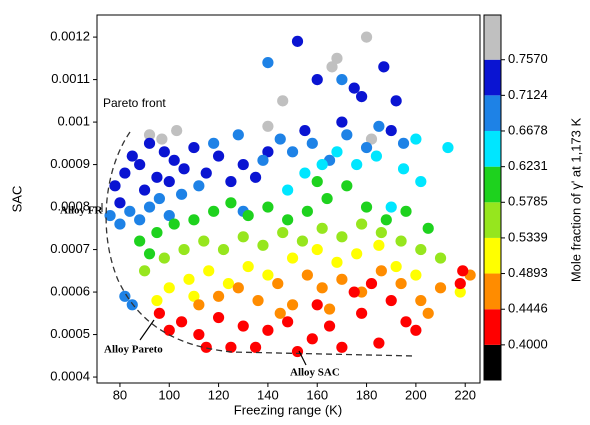 The width and height of the screenshot is (590, 425). Describe the element at coordinates (70, 78) in the screenshot. I see `y-tick-label: 0.0011` at that location.